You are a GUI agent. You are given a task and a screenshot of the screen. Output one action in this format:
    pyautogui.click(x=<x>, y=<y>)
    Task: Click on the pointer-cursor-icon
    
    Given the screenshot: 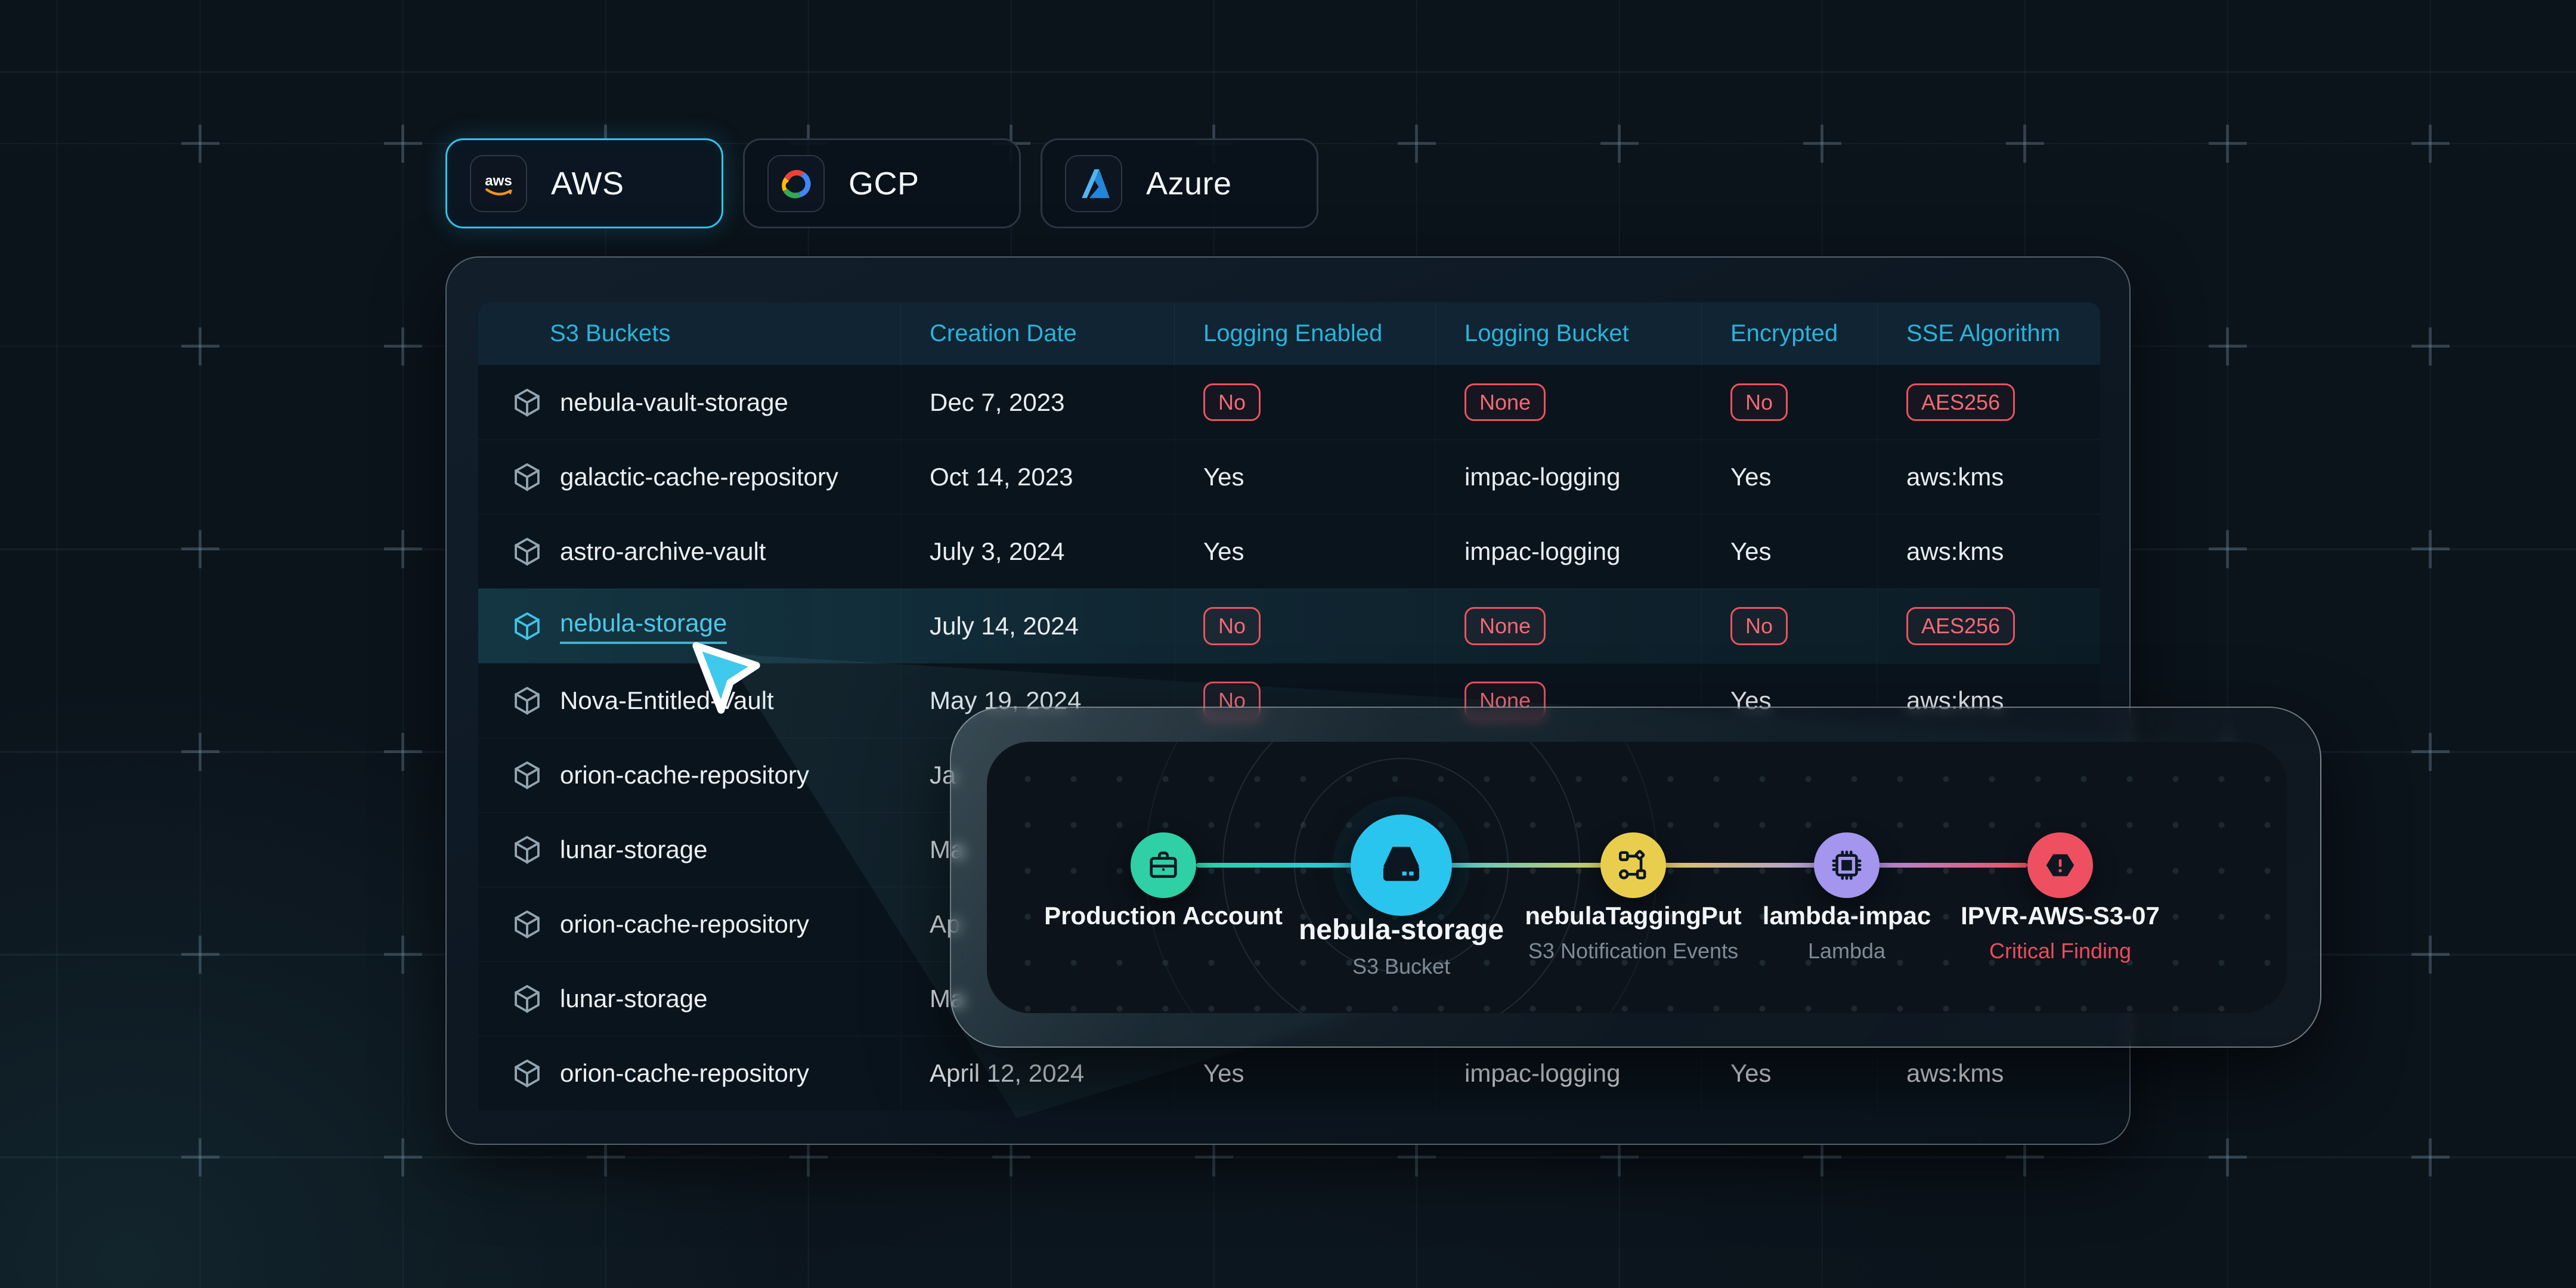 What is the action you would take?
    pyautogui.click(x=726, y=678)
    